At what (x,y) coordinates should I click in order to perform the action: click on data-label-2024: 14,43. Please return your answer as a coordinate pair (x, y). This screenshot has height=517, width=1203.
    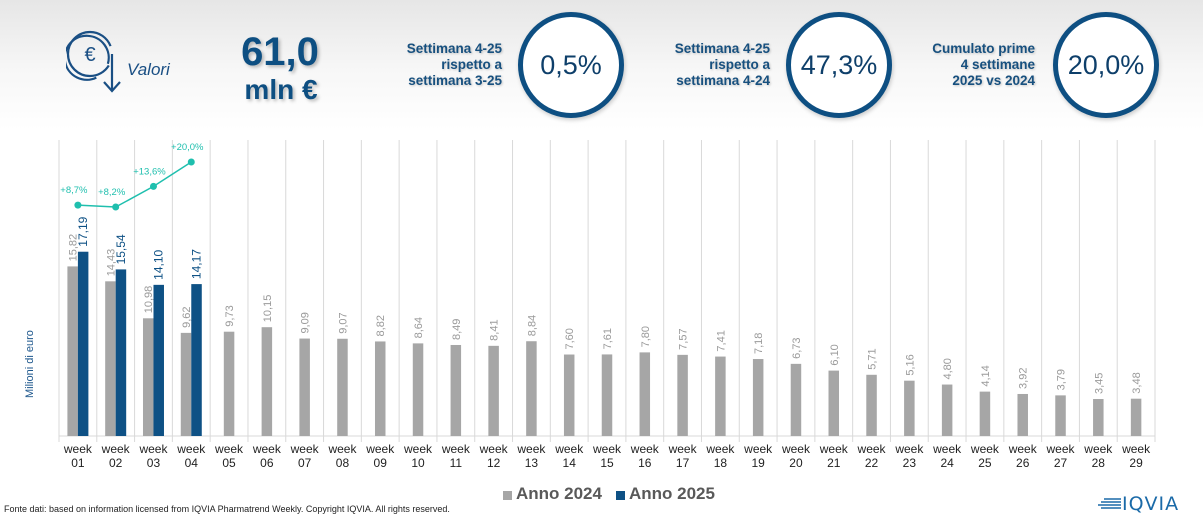
    Looking at the image, I should click on (111, 263).